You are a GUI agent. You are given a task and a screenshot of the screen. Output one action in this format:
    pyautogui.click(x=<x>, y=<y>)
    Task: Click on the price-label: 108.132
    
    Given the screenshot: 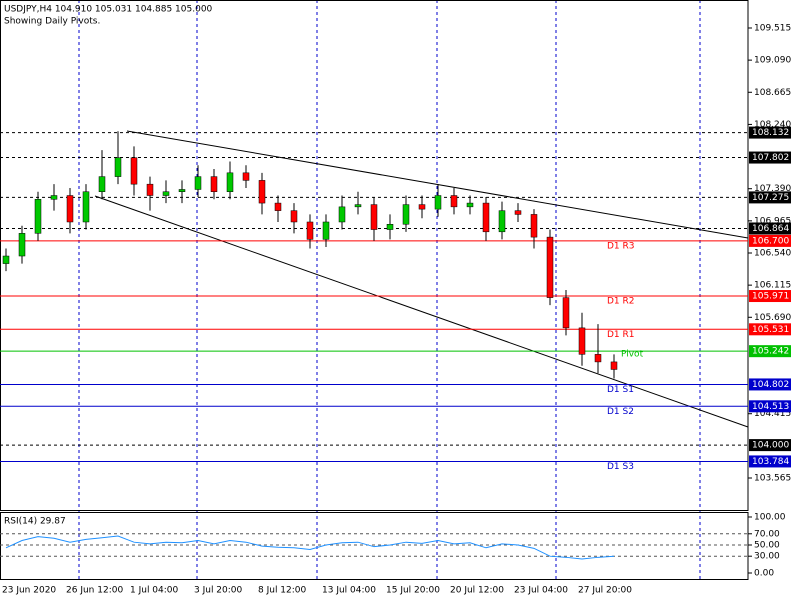 What is the action you would take?
    pyautogui.click(x=770, y=133)
    